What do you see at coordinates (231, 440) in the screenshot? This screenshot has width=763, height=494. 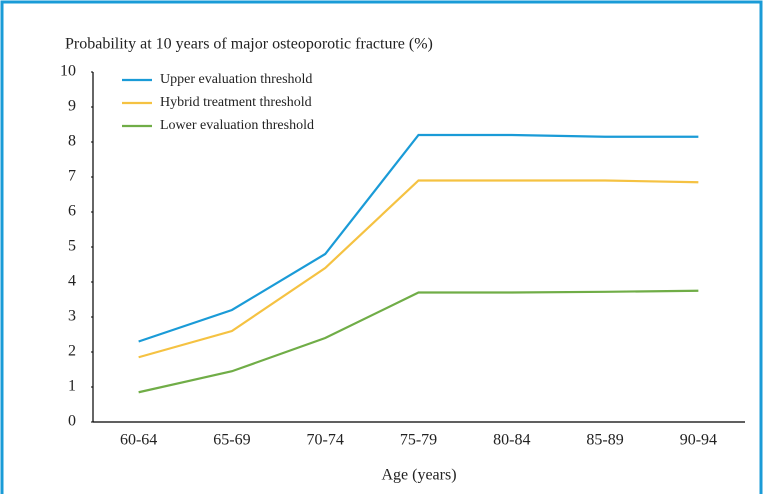 I see `x-tick-label: 65-69` at bounding box center [231, 440].